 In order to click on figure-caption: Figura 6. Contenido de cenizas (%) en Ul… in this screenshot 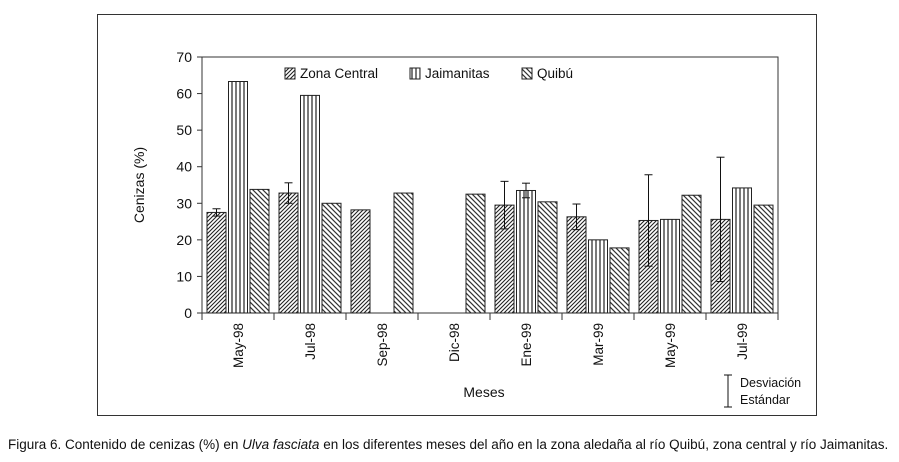, I will do `click(453, 444)`.